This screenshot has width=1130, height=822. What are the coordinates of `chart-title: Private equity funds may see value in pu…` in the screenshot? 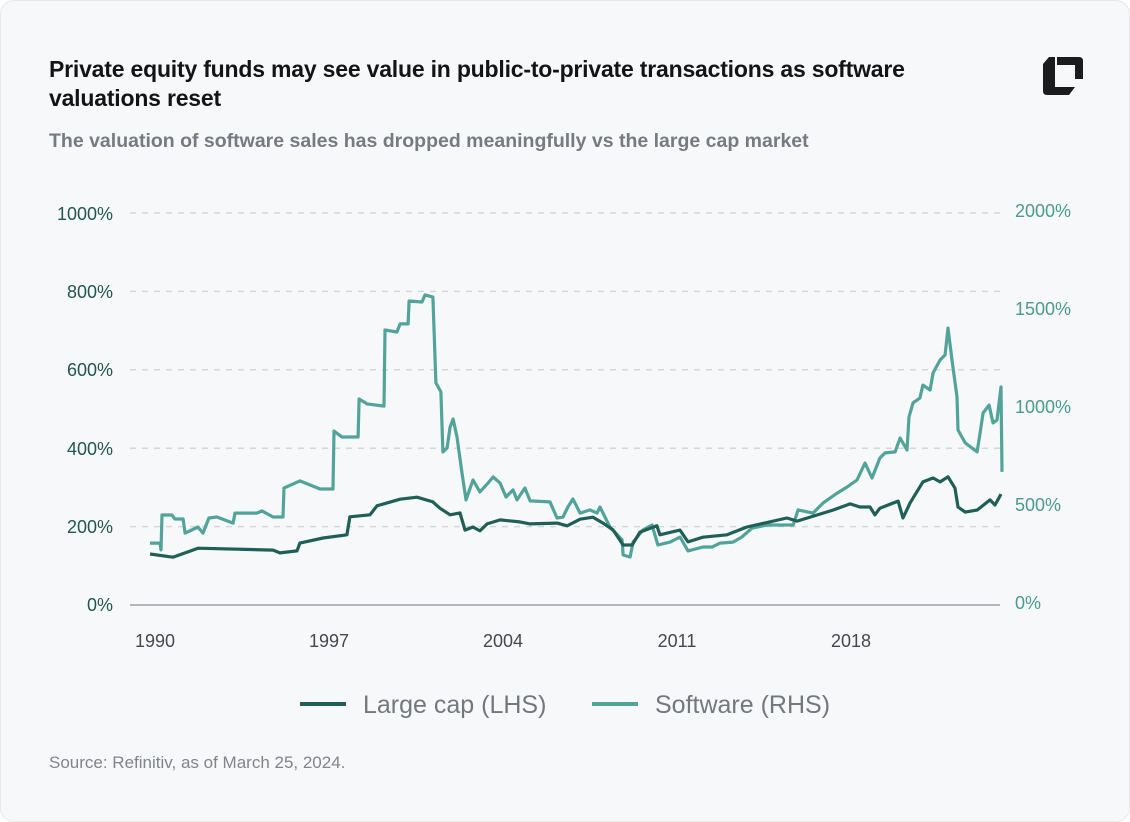 It's located at (477, 83).